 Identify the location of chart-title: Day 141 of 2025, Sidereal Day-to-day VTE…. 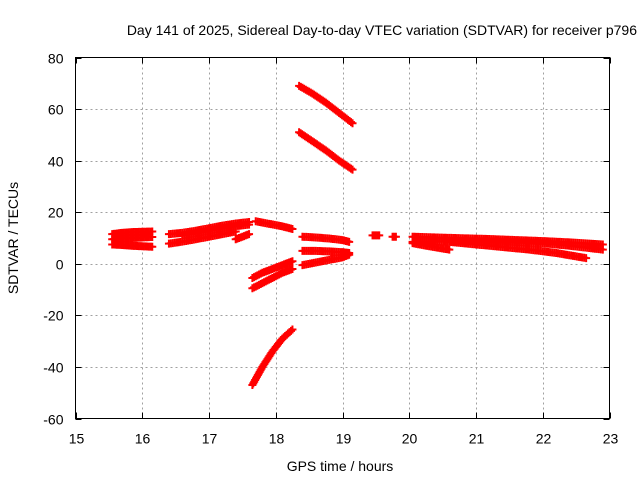
(382, 30).